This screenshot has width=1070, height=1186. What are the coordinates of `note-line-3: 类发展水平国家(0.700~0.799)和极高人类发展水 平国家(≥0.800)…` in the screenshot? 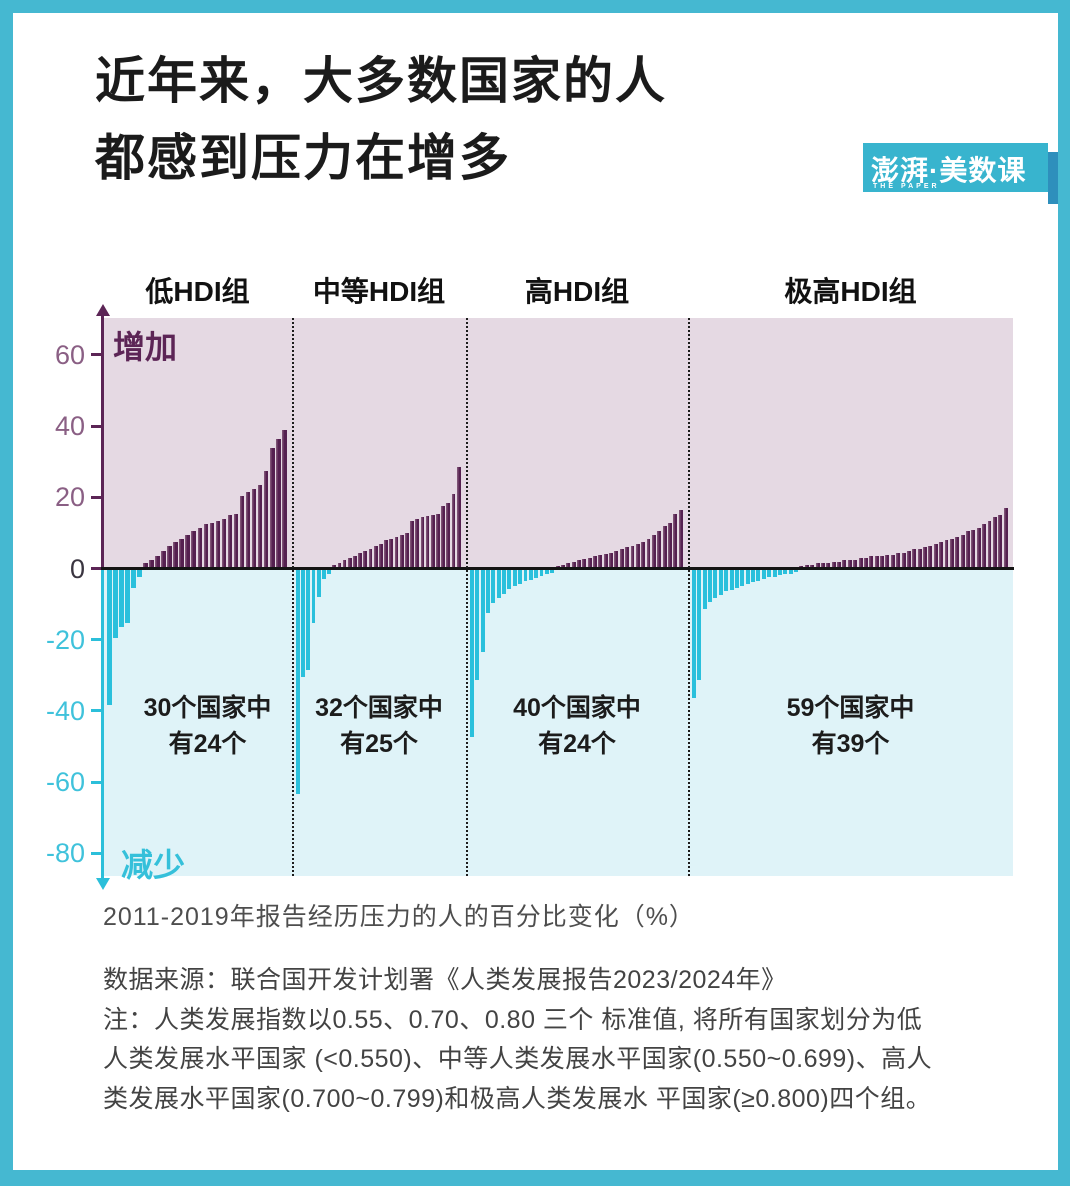 It's located at (517, 1098).